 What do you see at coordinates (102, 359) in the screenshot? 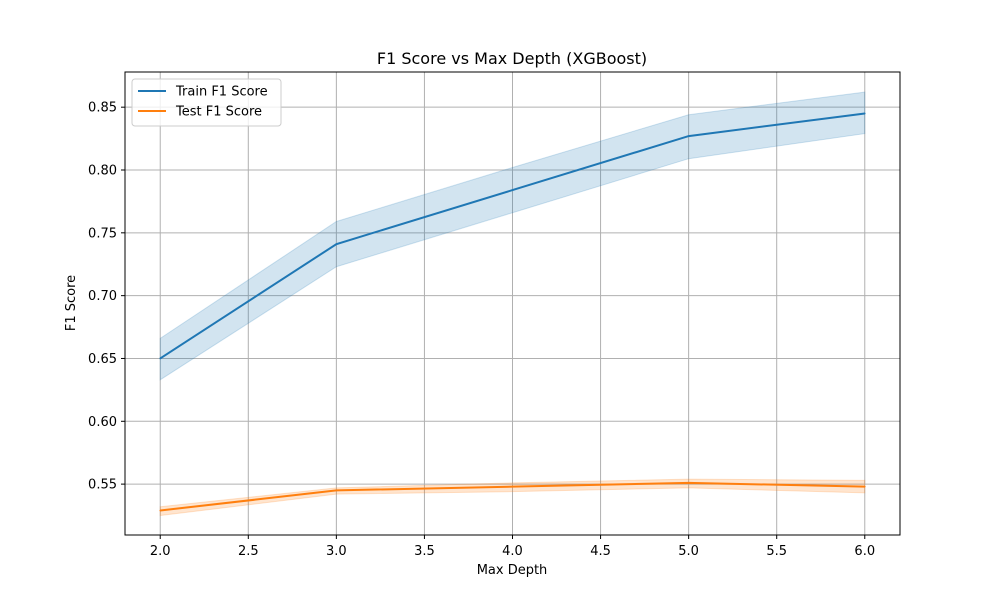
I see `y-tick-label: 0.65` at bounding box center [102, 359].